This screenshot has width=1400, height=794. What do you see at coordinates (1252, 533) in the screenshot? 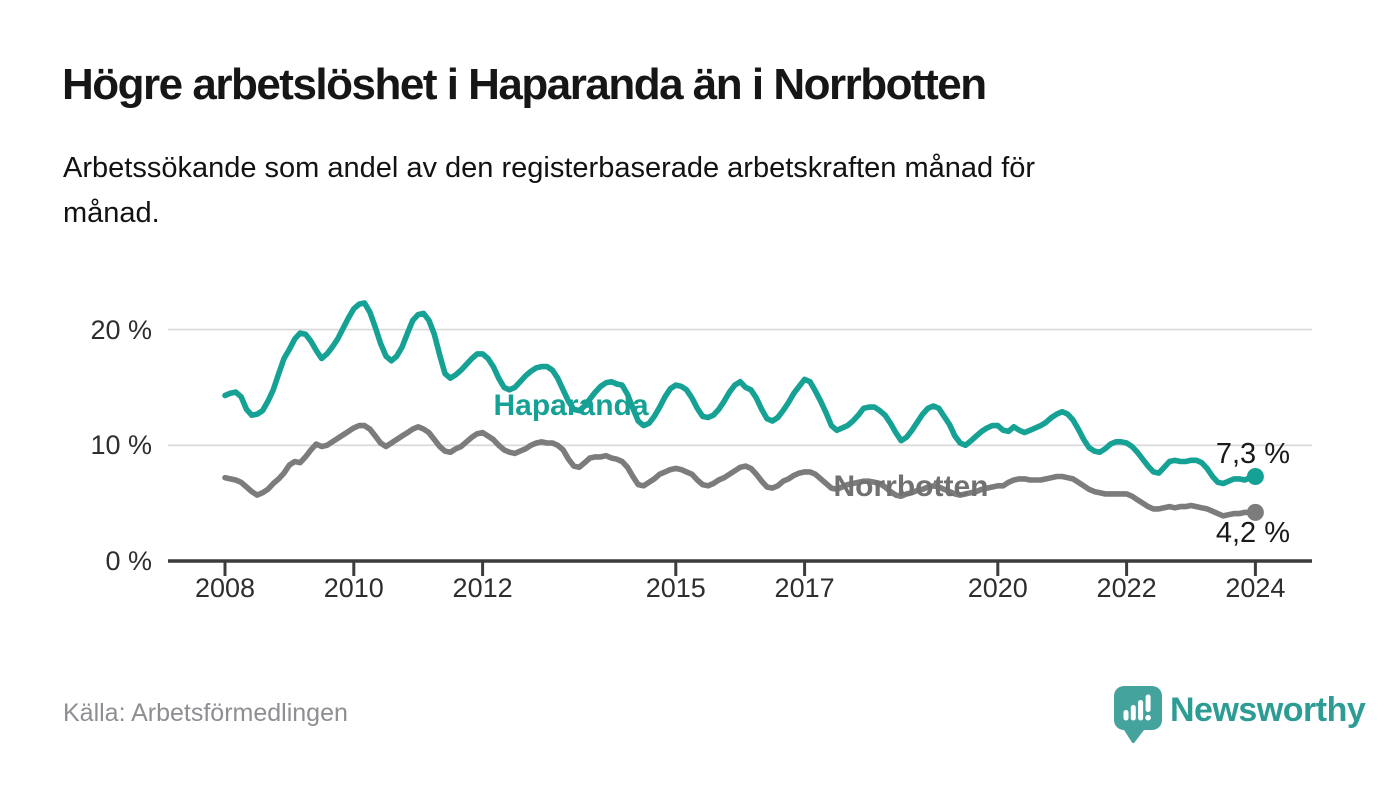
I see `end-value-norrbotten: 4,2 %` at bounding box center [1252, 533].